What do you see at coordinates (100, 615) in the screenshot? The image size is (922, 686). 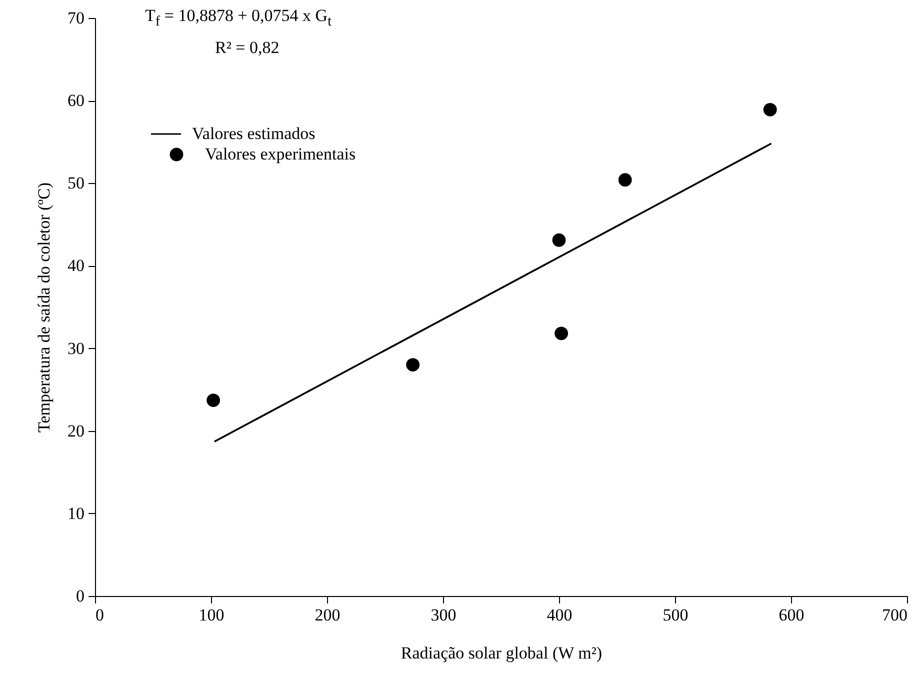 I see `x-tick-label: 0` at bounding box center [100, 615].